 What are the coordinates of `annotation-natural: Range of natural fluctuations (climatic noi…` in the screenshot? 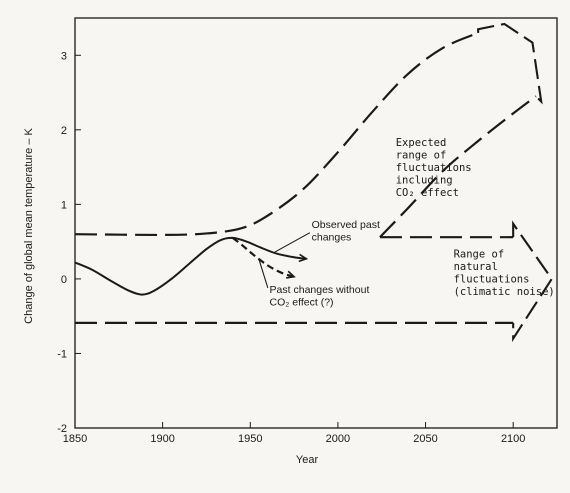 It's located at (504, 273).